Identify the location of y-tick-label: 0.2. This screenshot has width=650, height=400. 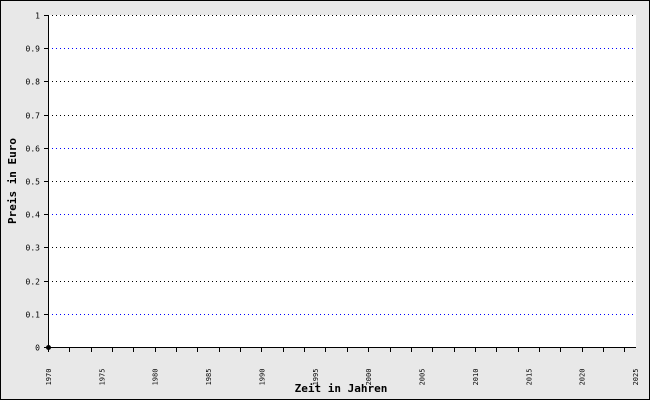
(33, 282).